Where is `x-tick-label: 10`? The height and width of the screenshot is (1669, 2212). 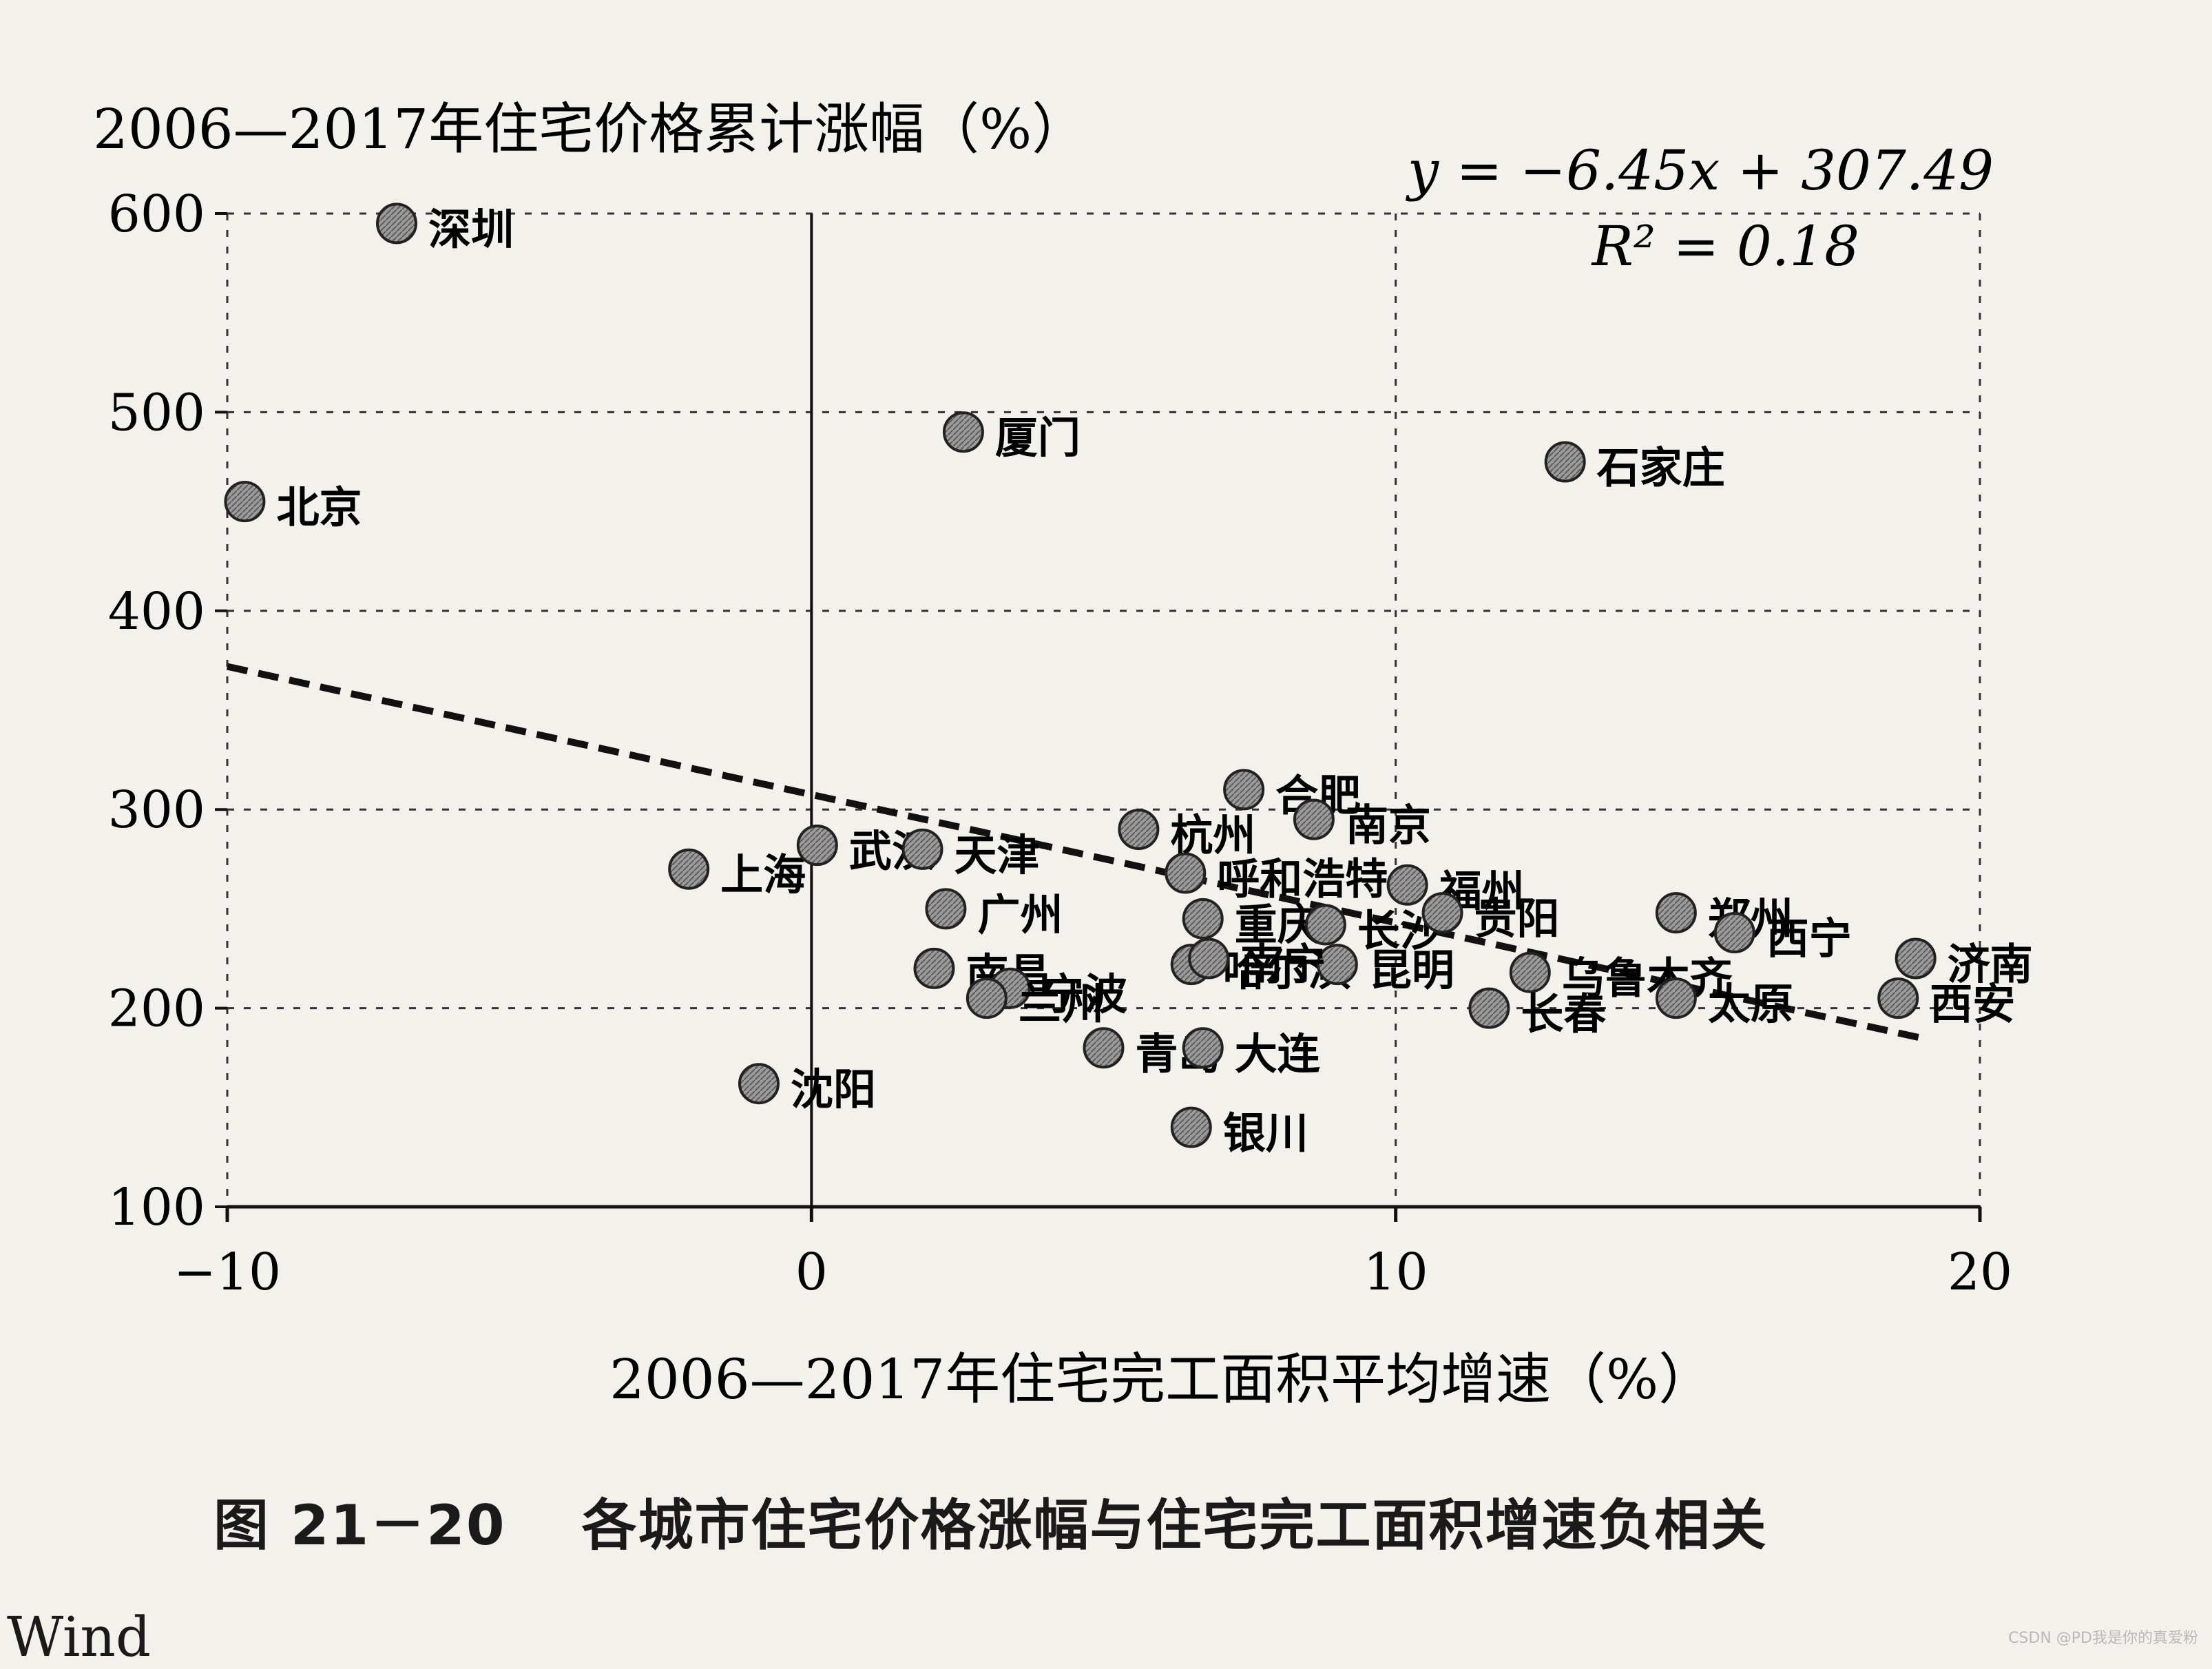 x-tick-label: 10 is located at coordinates (1396, 1272).